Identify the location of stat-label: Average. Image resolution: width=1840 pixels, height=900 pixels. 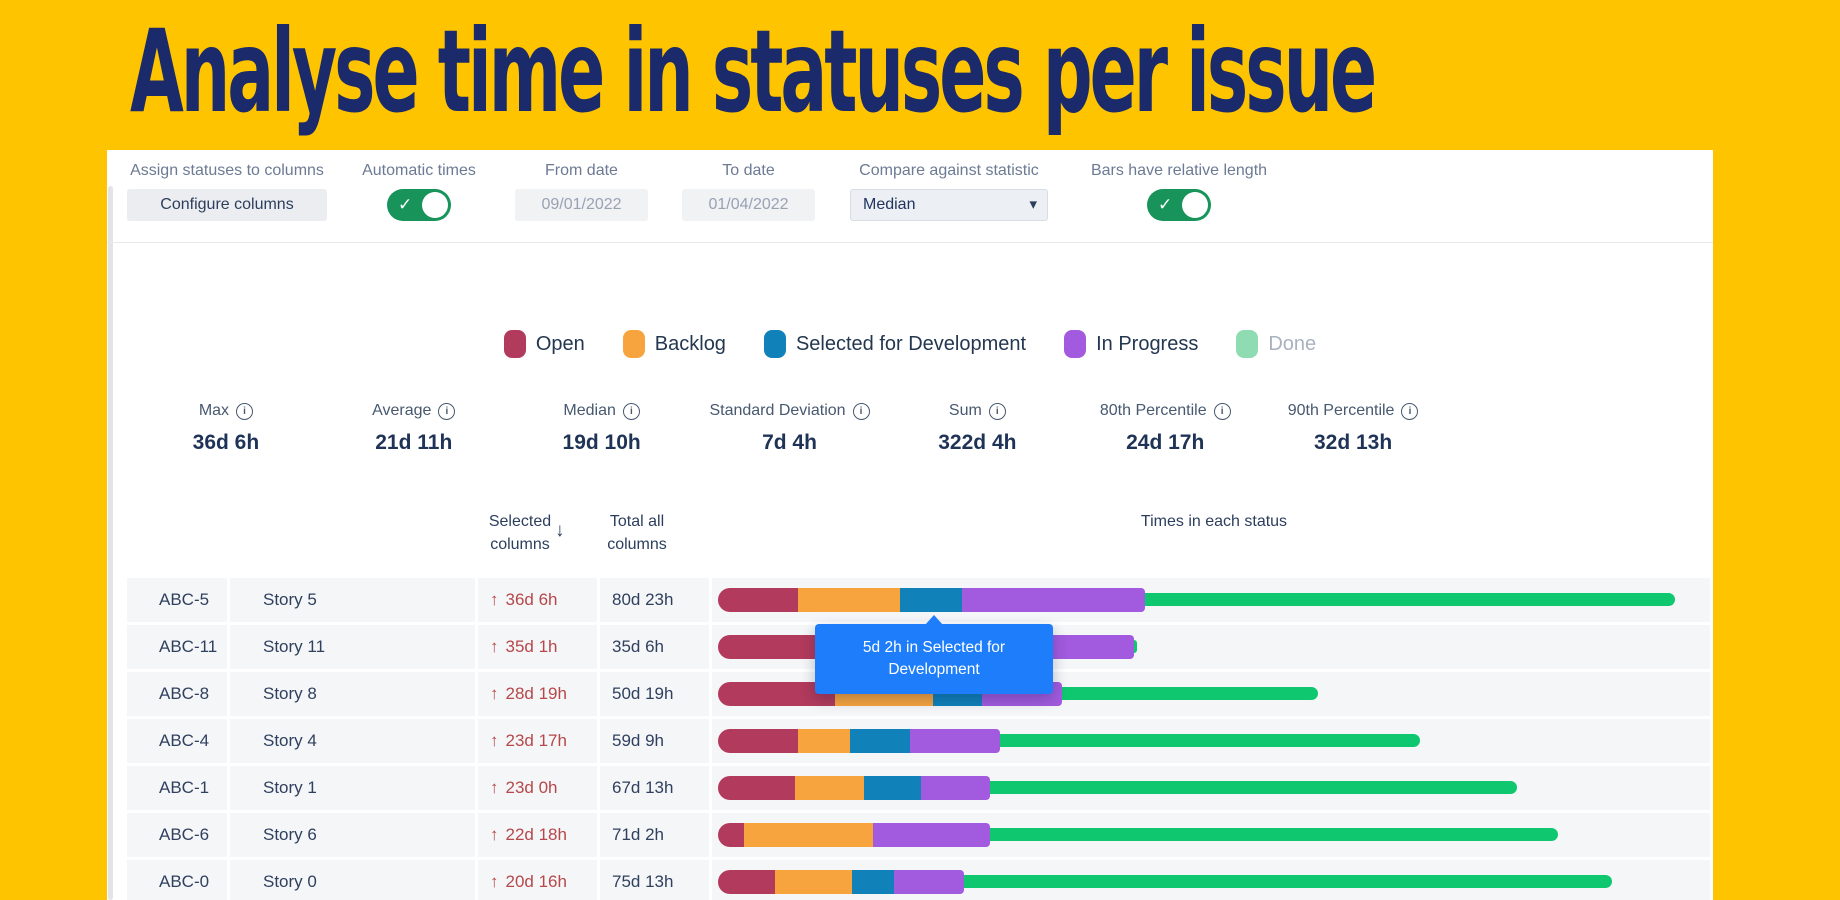
(402, 410).